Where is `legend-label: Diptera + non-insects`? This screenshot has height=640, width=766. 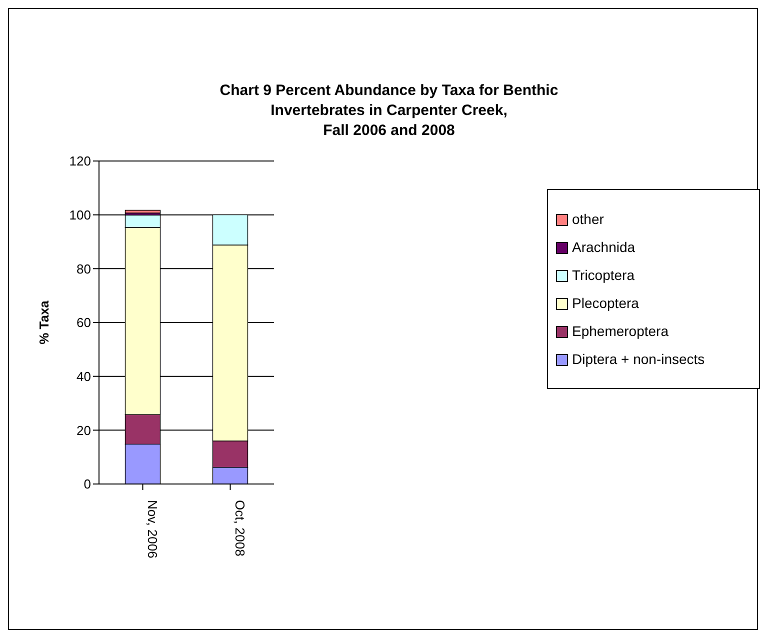
legend-label: Diptera + non-insects is located at coordinates (638, 359).